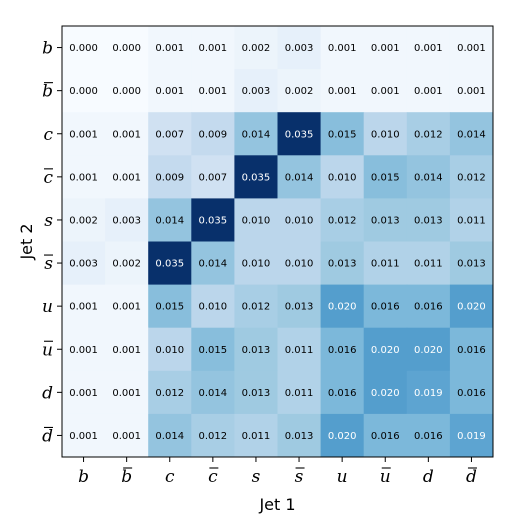 This screenshot has width=523, height=523. I want to click on x-tick-label: s, so click(256, 477).